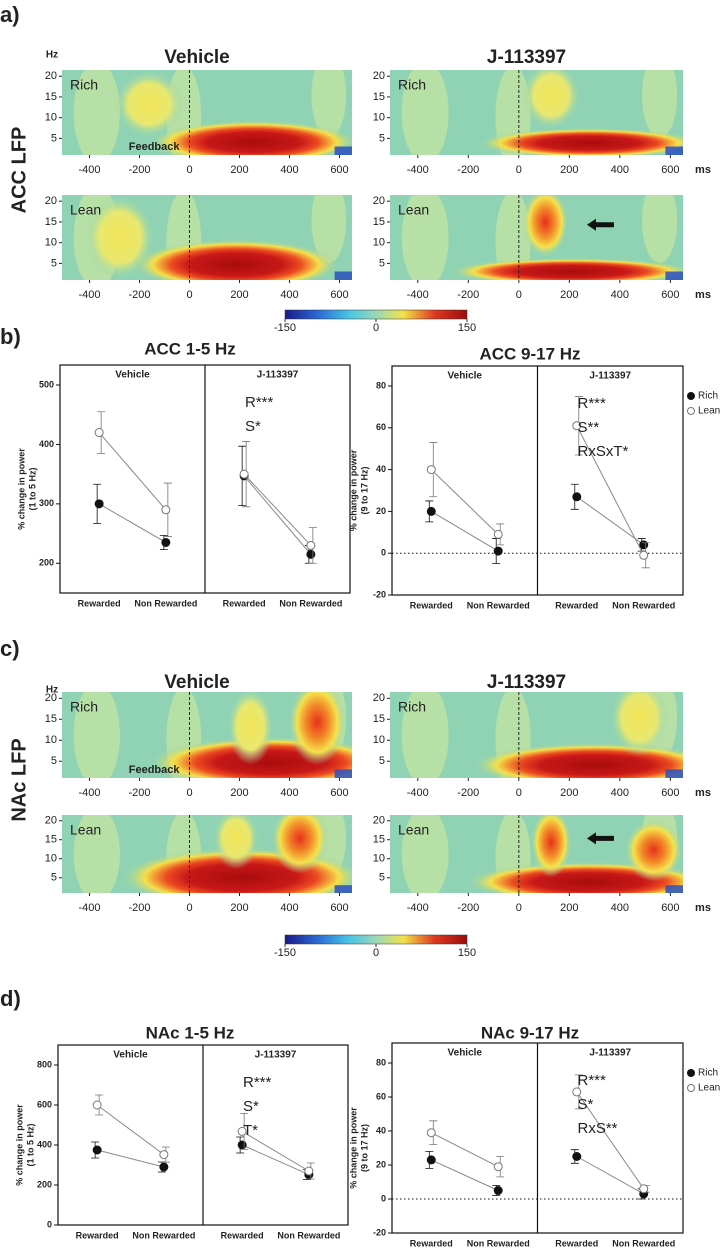 This screenshot has height=1249, width=723. I want to click on x-tick-label: 600, so click(670, 170).